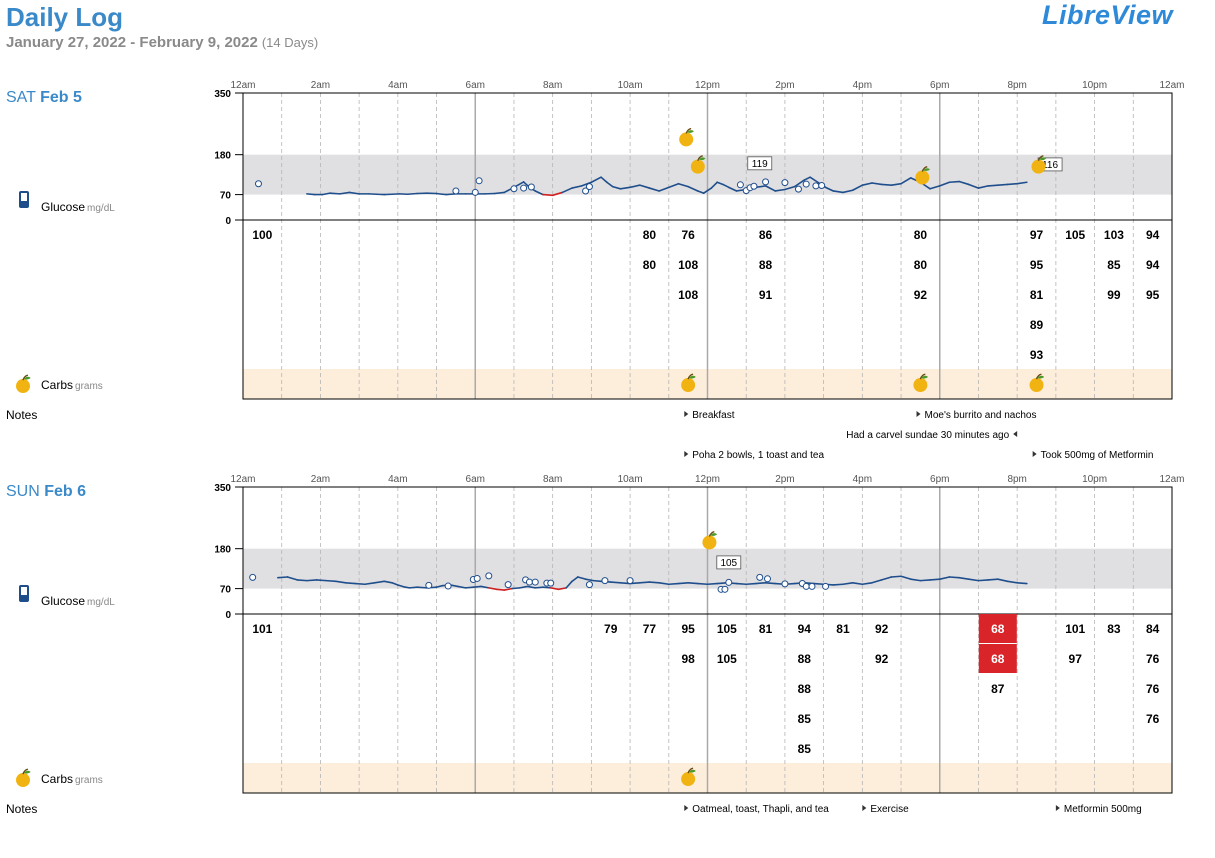 This screenshot has width=1215, height=858. I want to click on time-axis-label: 10pm, so click(1094, 479).